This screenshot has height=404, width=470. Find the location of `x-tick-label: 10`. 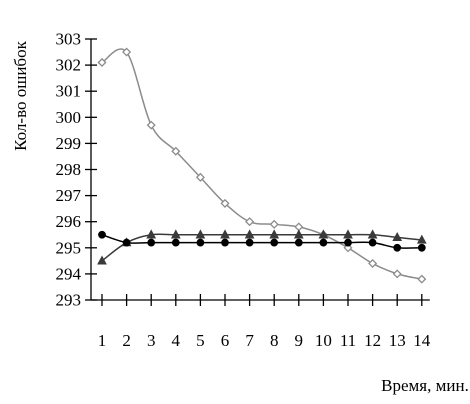

x-tick-label: 10 is located at coordinates (323, 340).